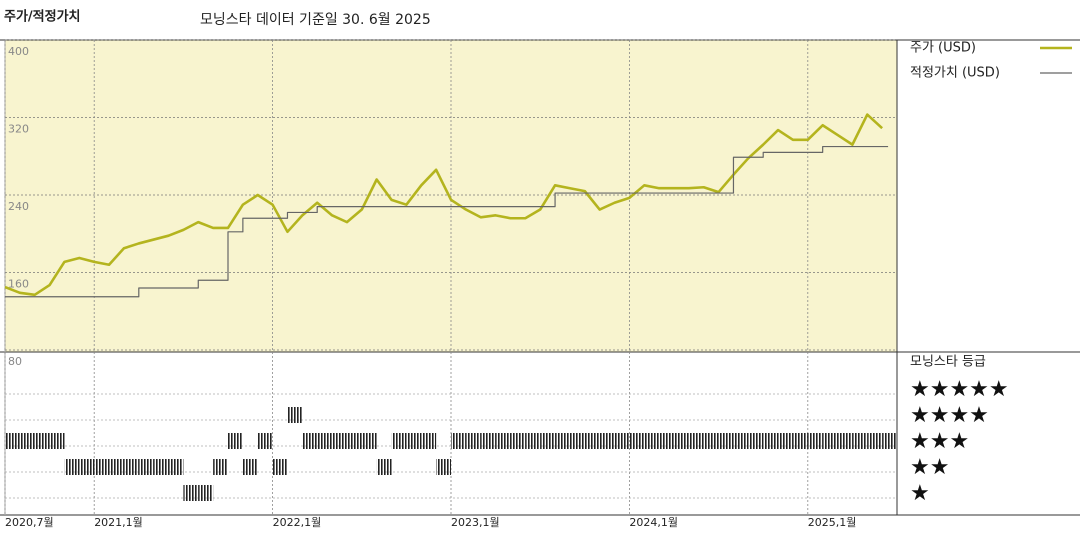 Image resolution: width=1080 pixels, height=540 pixels. I want to click on x-tick-label: 2024,1월, so click(653, 522).